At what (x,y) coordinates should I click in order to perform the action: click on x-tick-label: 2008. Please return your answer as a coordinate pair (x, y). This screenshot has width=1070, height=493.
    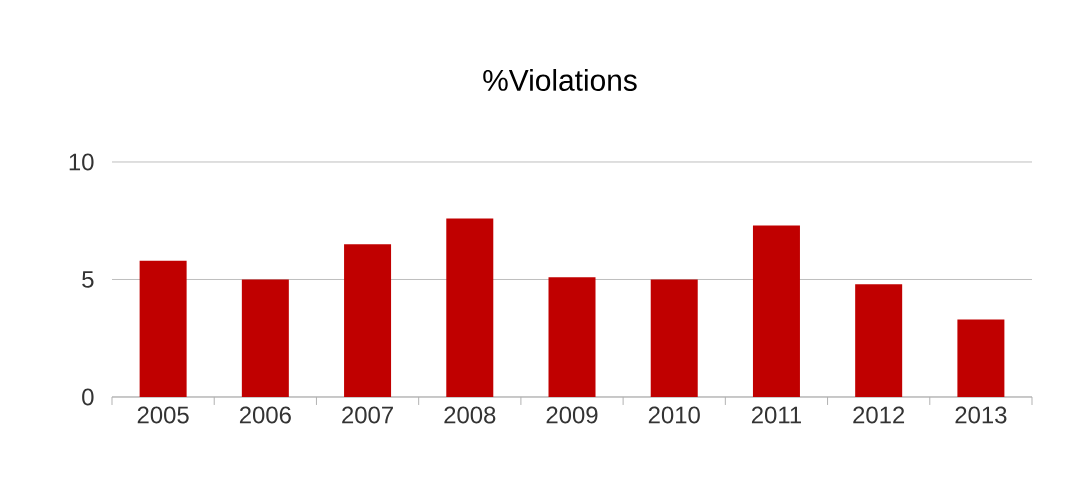
    Looking at the image, I should click on (470, 415).